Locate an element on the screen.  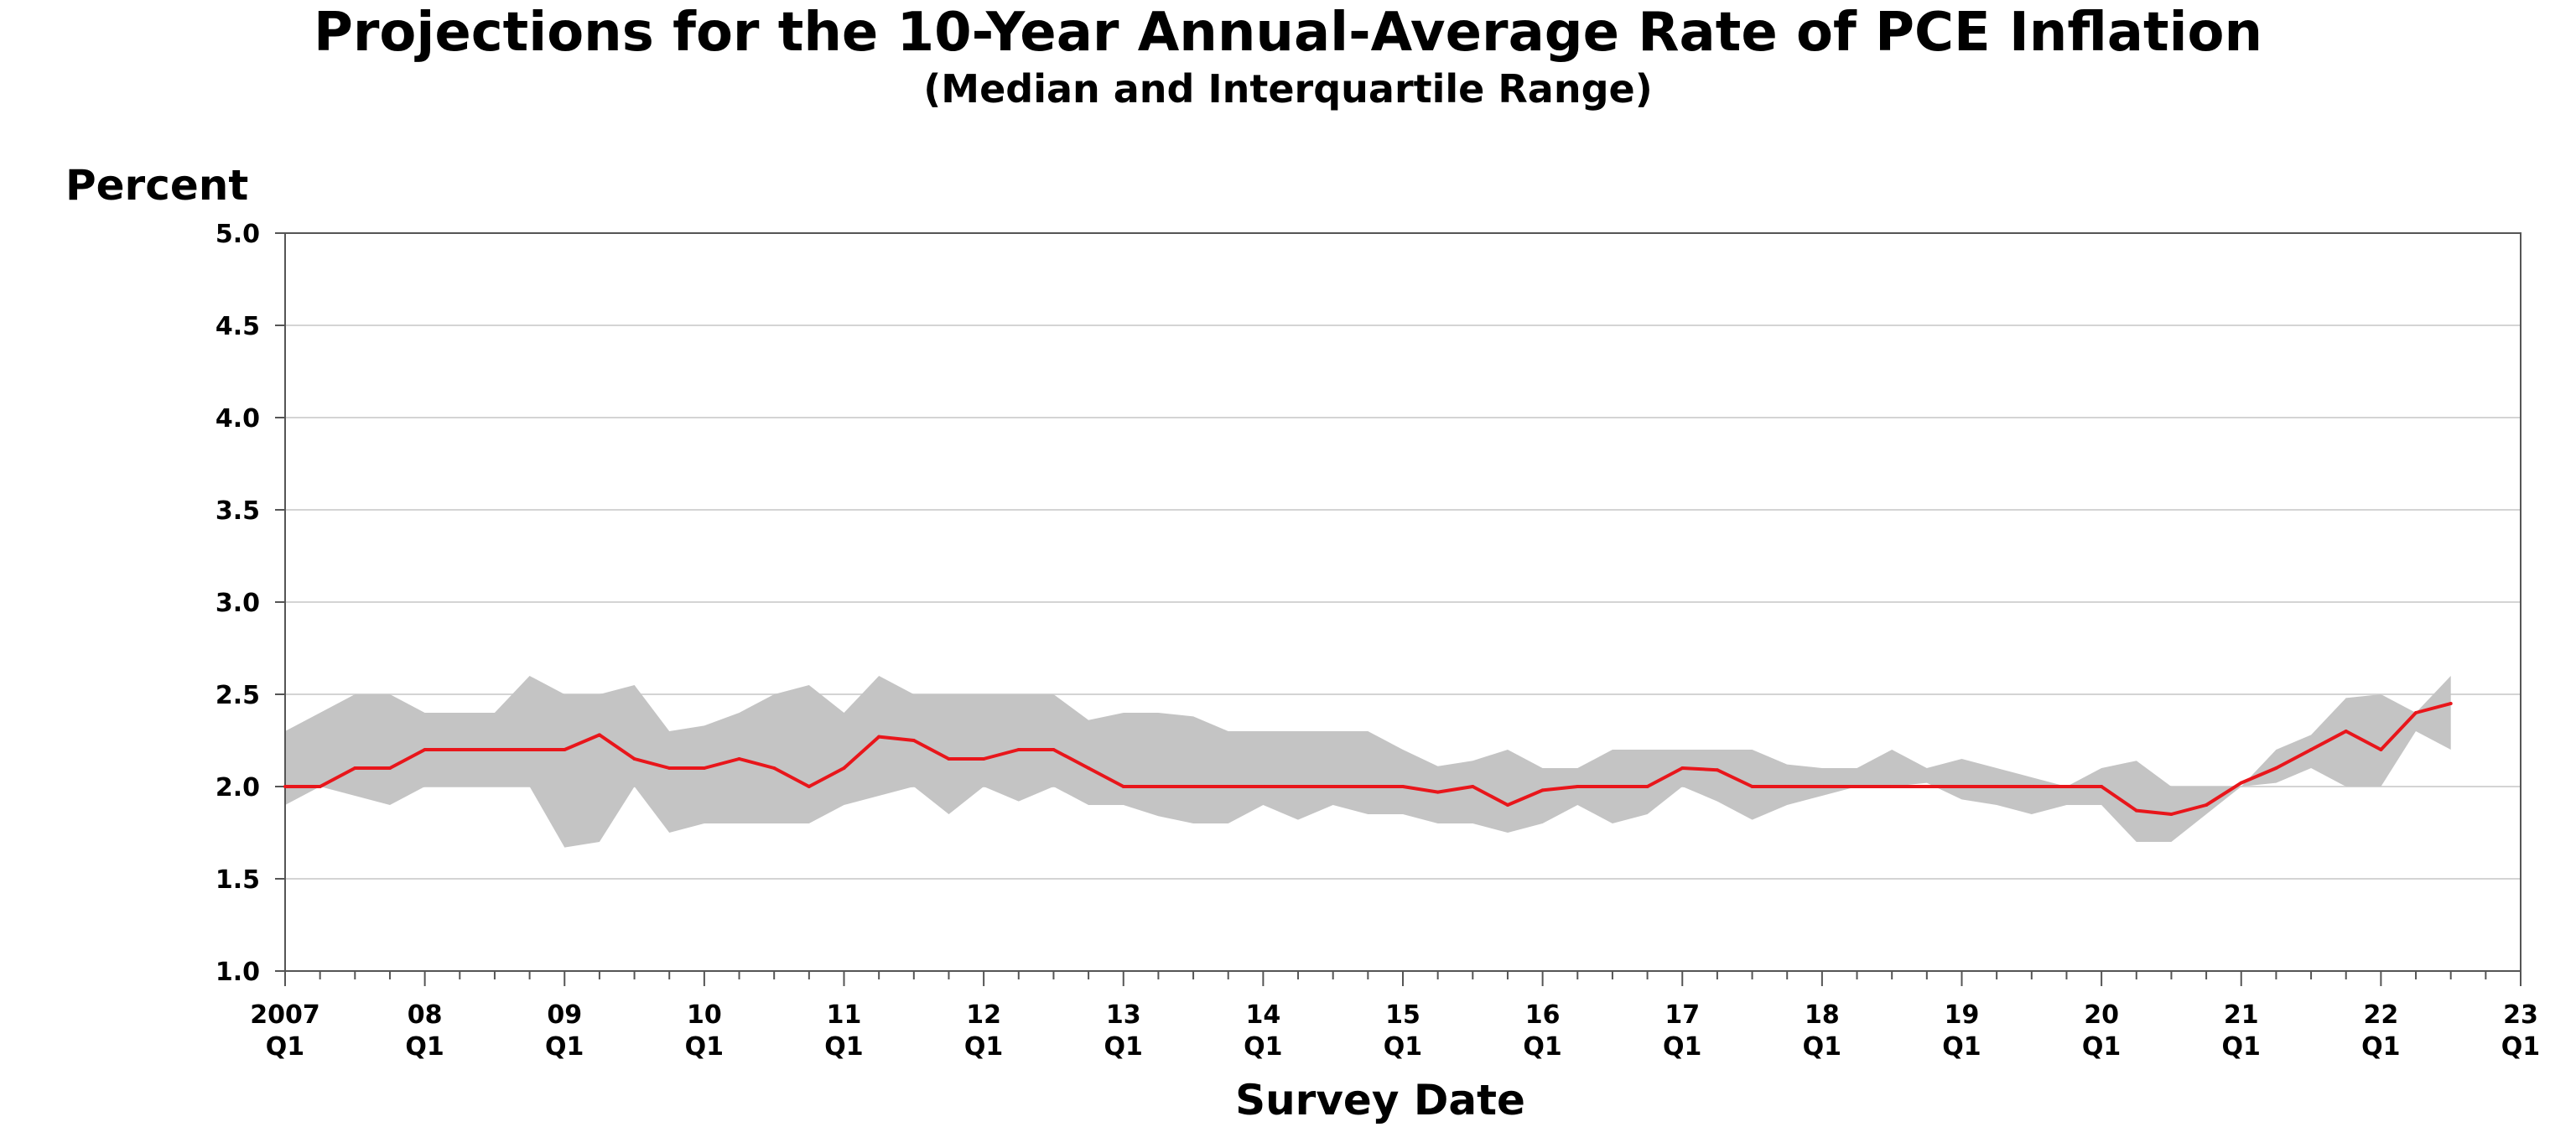
x-axis-label: Survey Date is located at coordinates (1380, 1100).